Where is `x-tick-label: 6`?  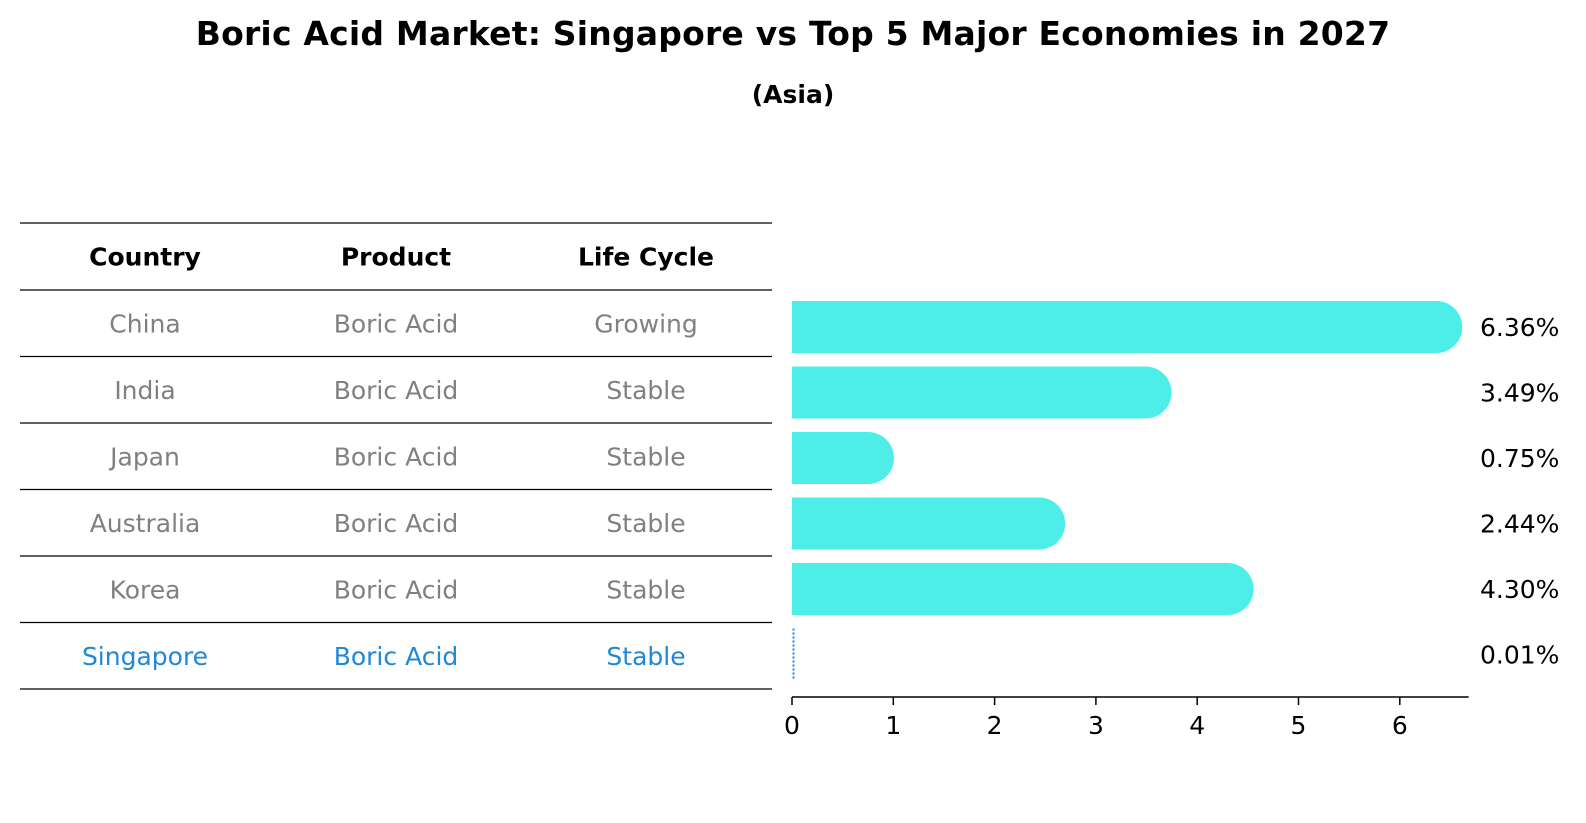
x-tick-label: 6 is located at coordinates (1400, 725).